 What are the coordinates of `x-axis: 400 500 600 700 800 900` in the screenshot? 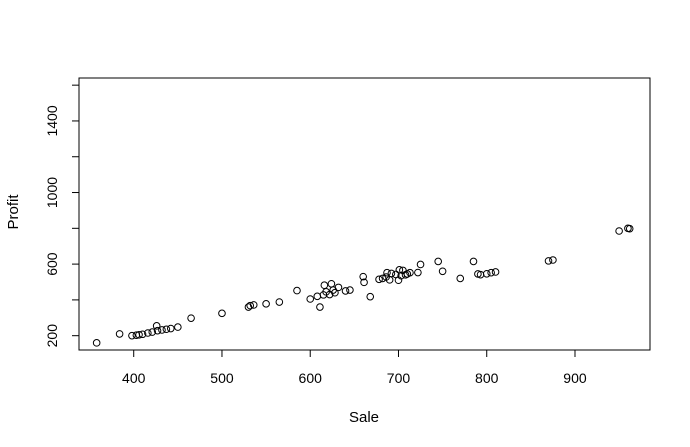 It's located at (354, 367).